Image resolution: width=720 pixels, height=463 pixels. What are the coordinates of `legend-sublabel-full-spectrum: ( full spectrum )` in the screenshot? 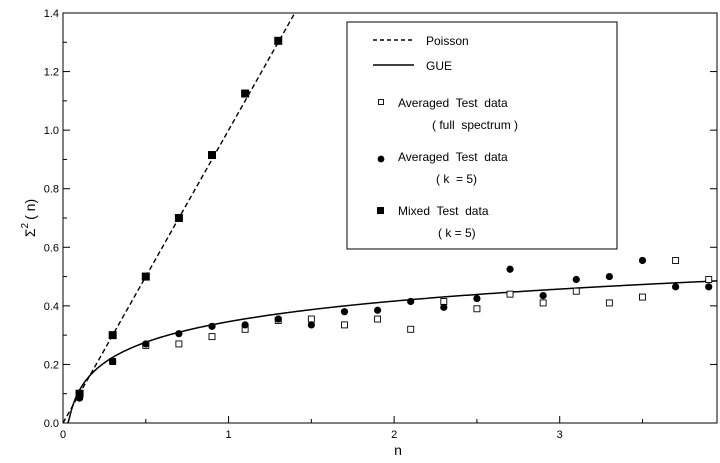 It's located at (475, 125).